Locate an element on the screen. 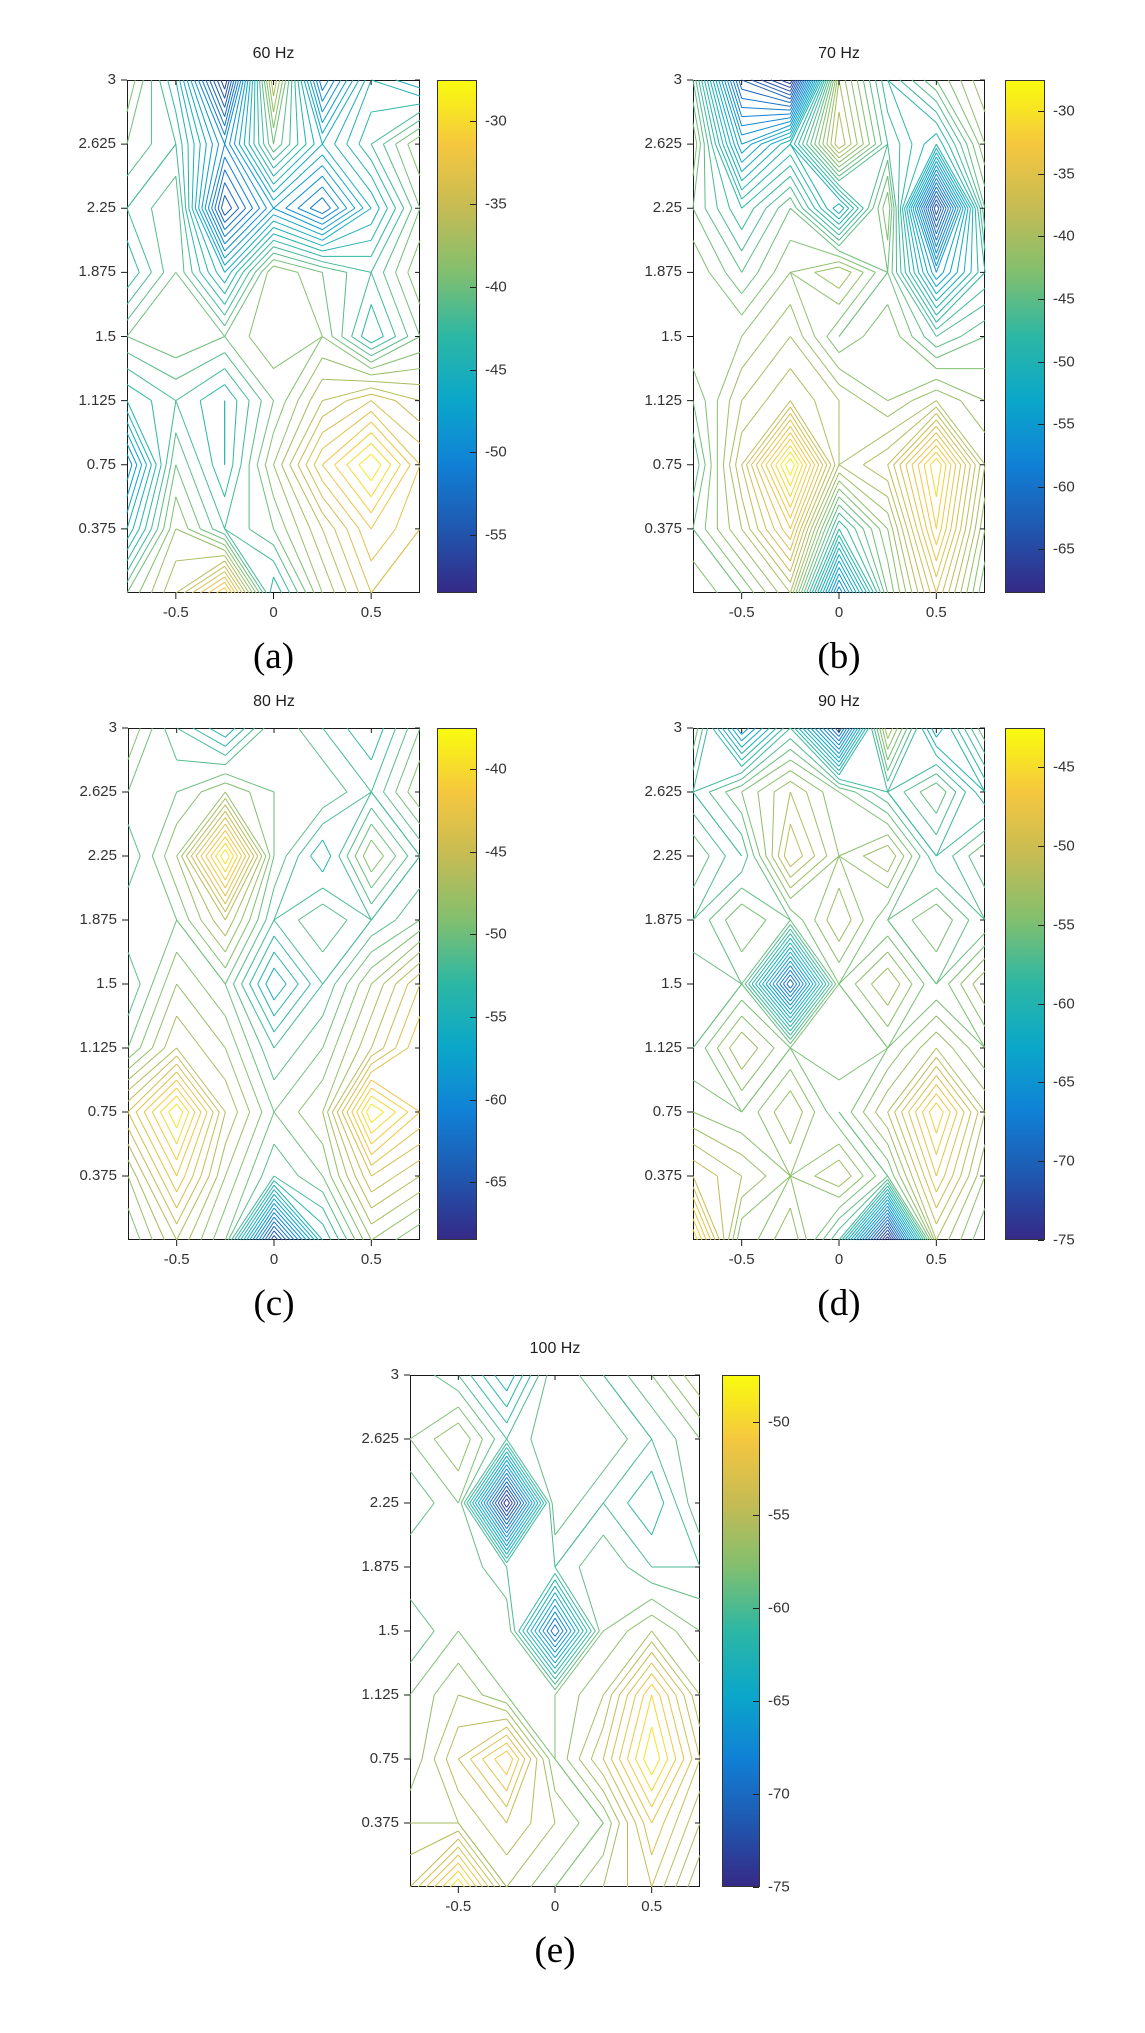  y-tick-label: 1.875 is located at coordinates (98, 920).